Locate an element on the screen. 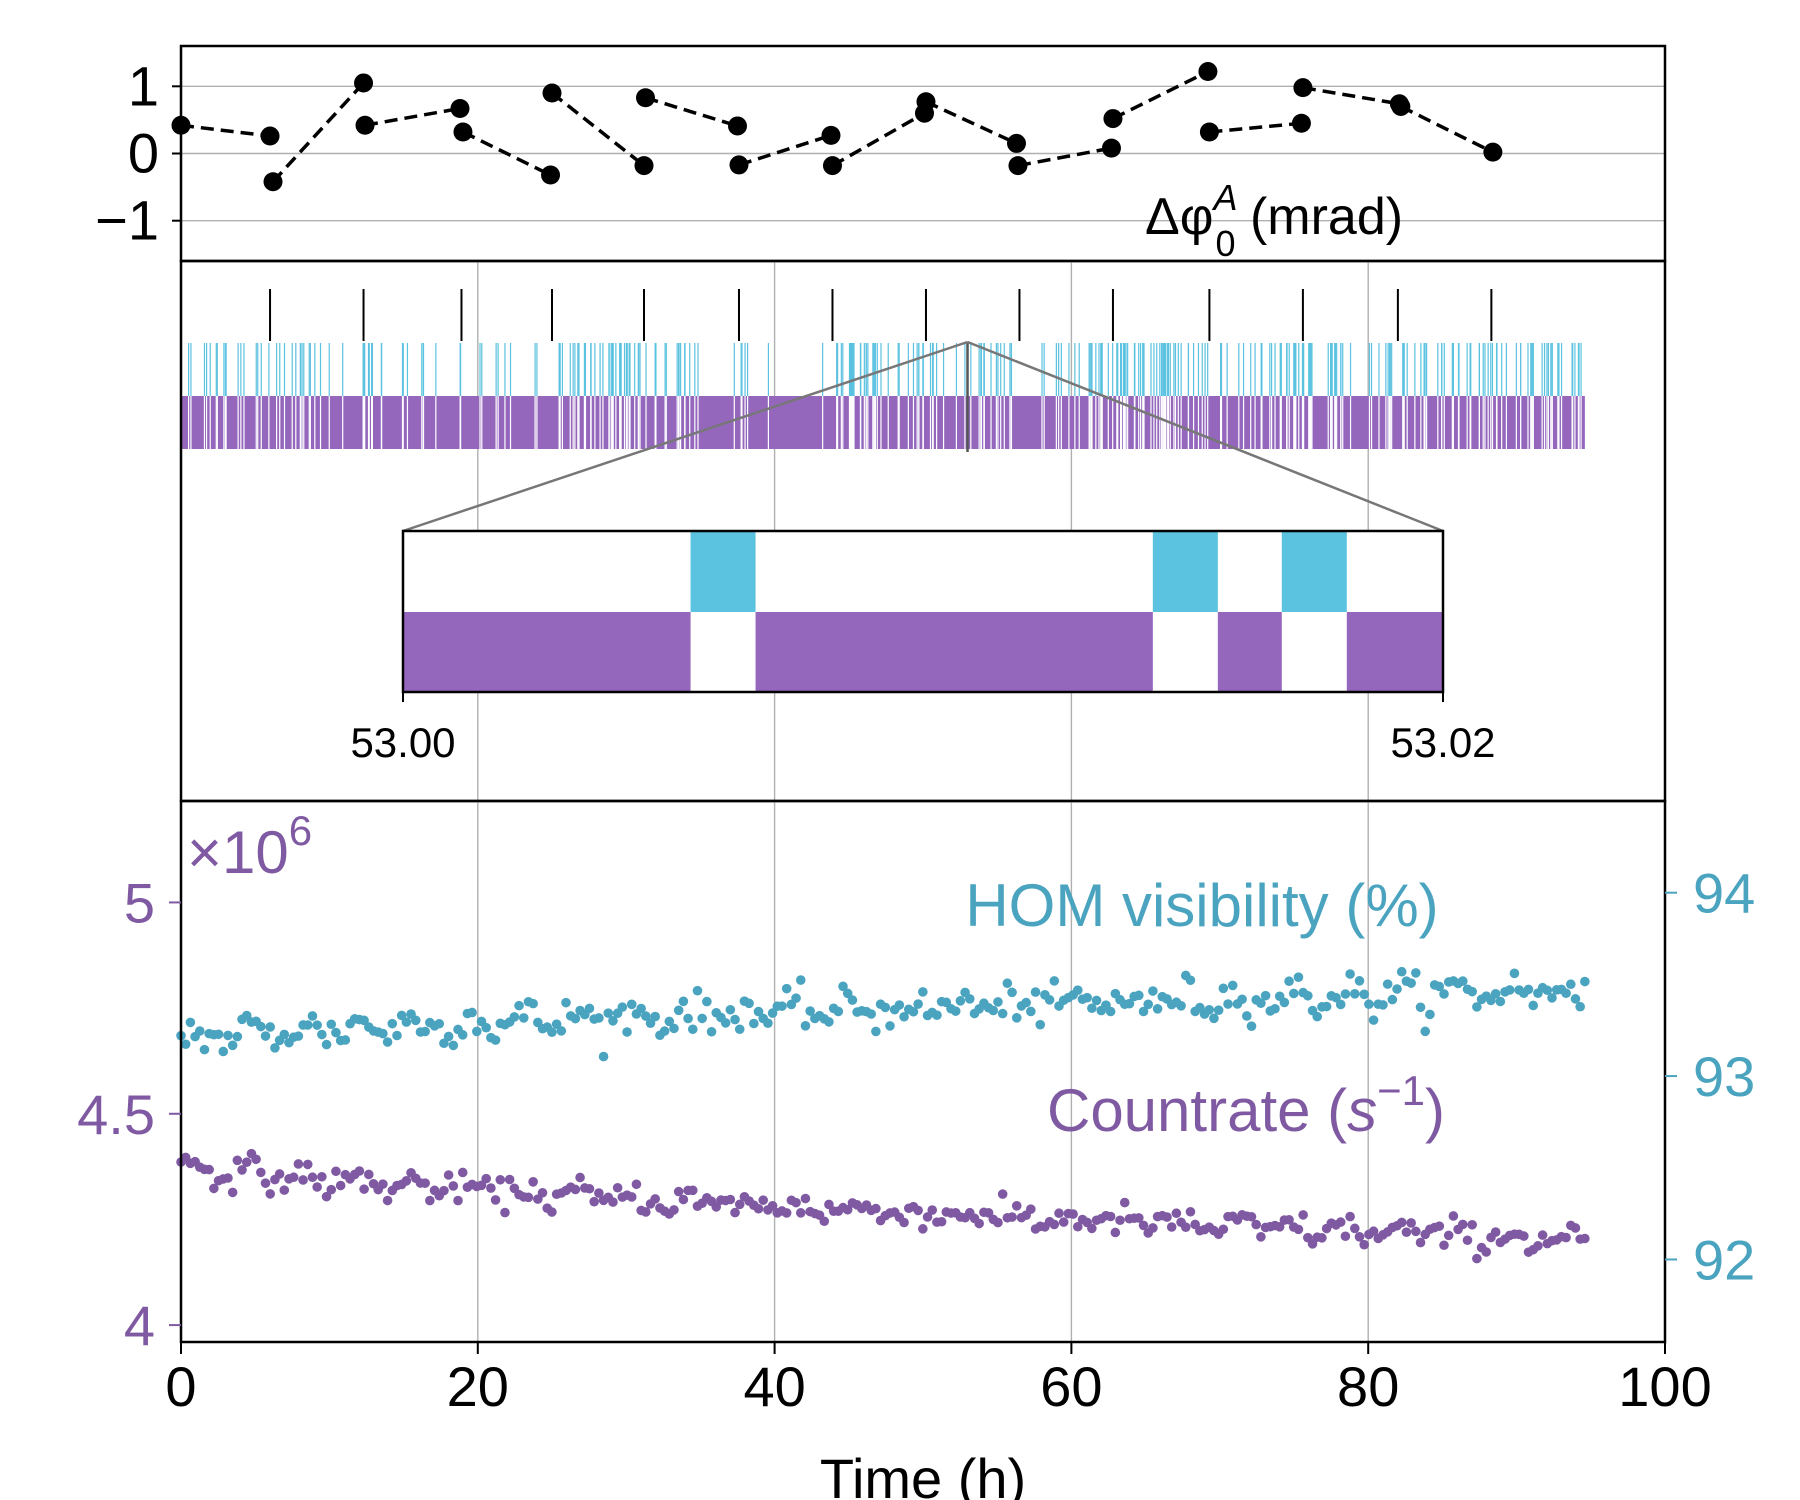 This screenshot has width=1800, height=1500. x-tick-label: 100 is located at coordinates (1664, 1386).